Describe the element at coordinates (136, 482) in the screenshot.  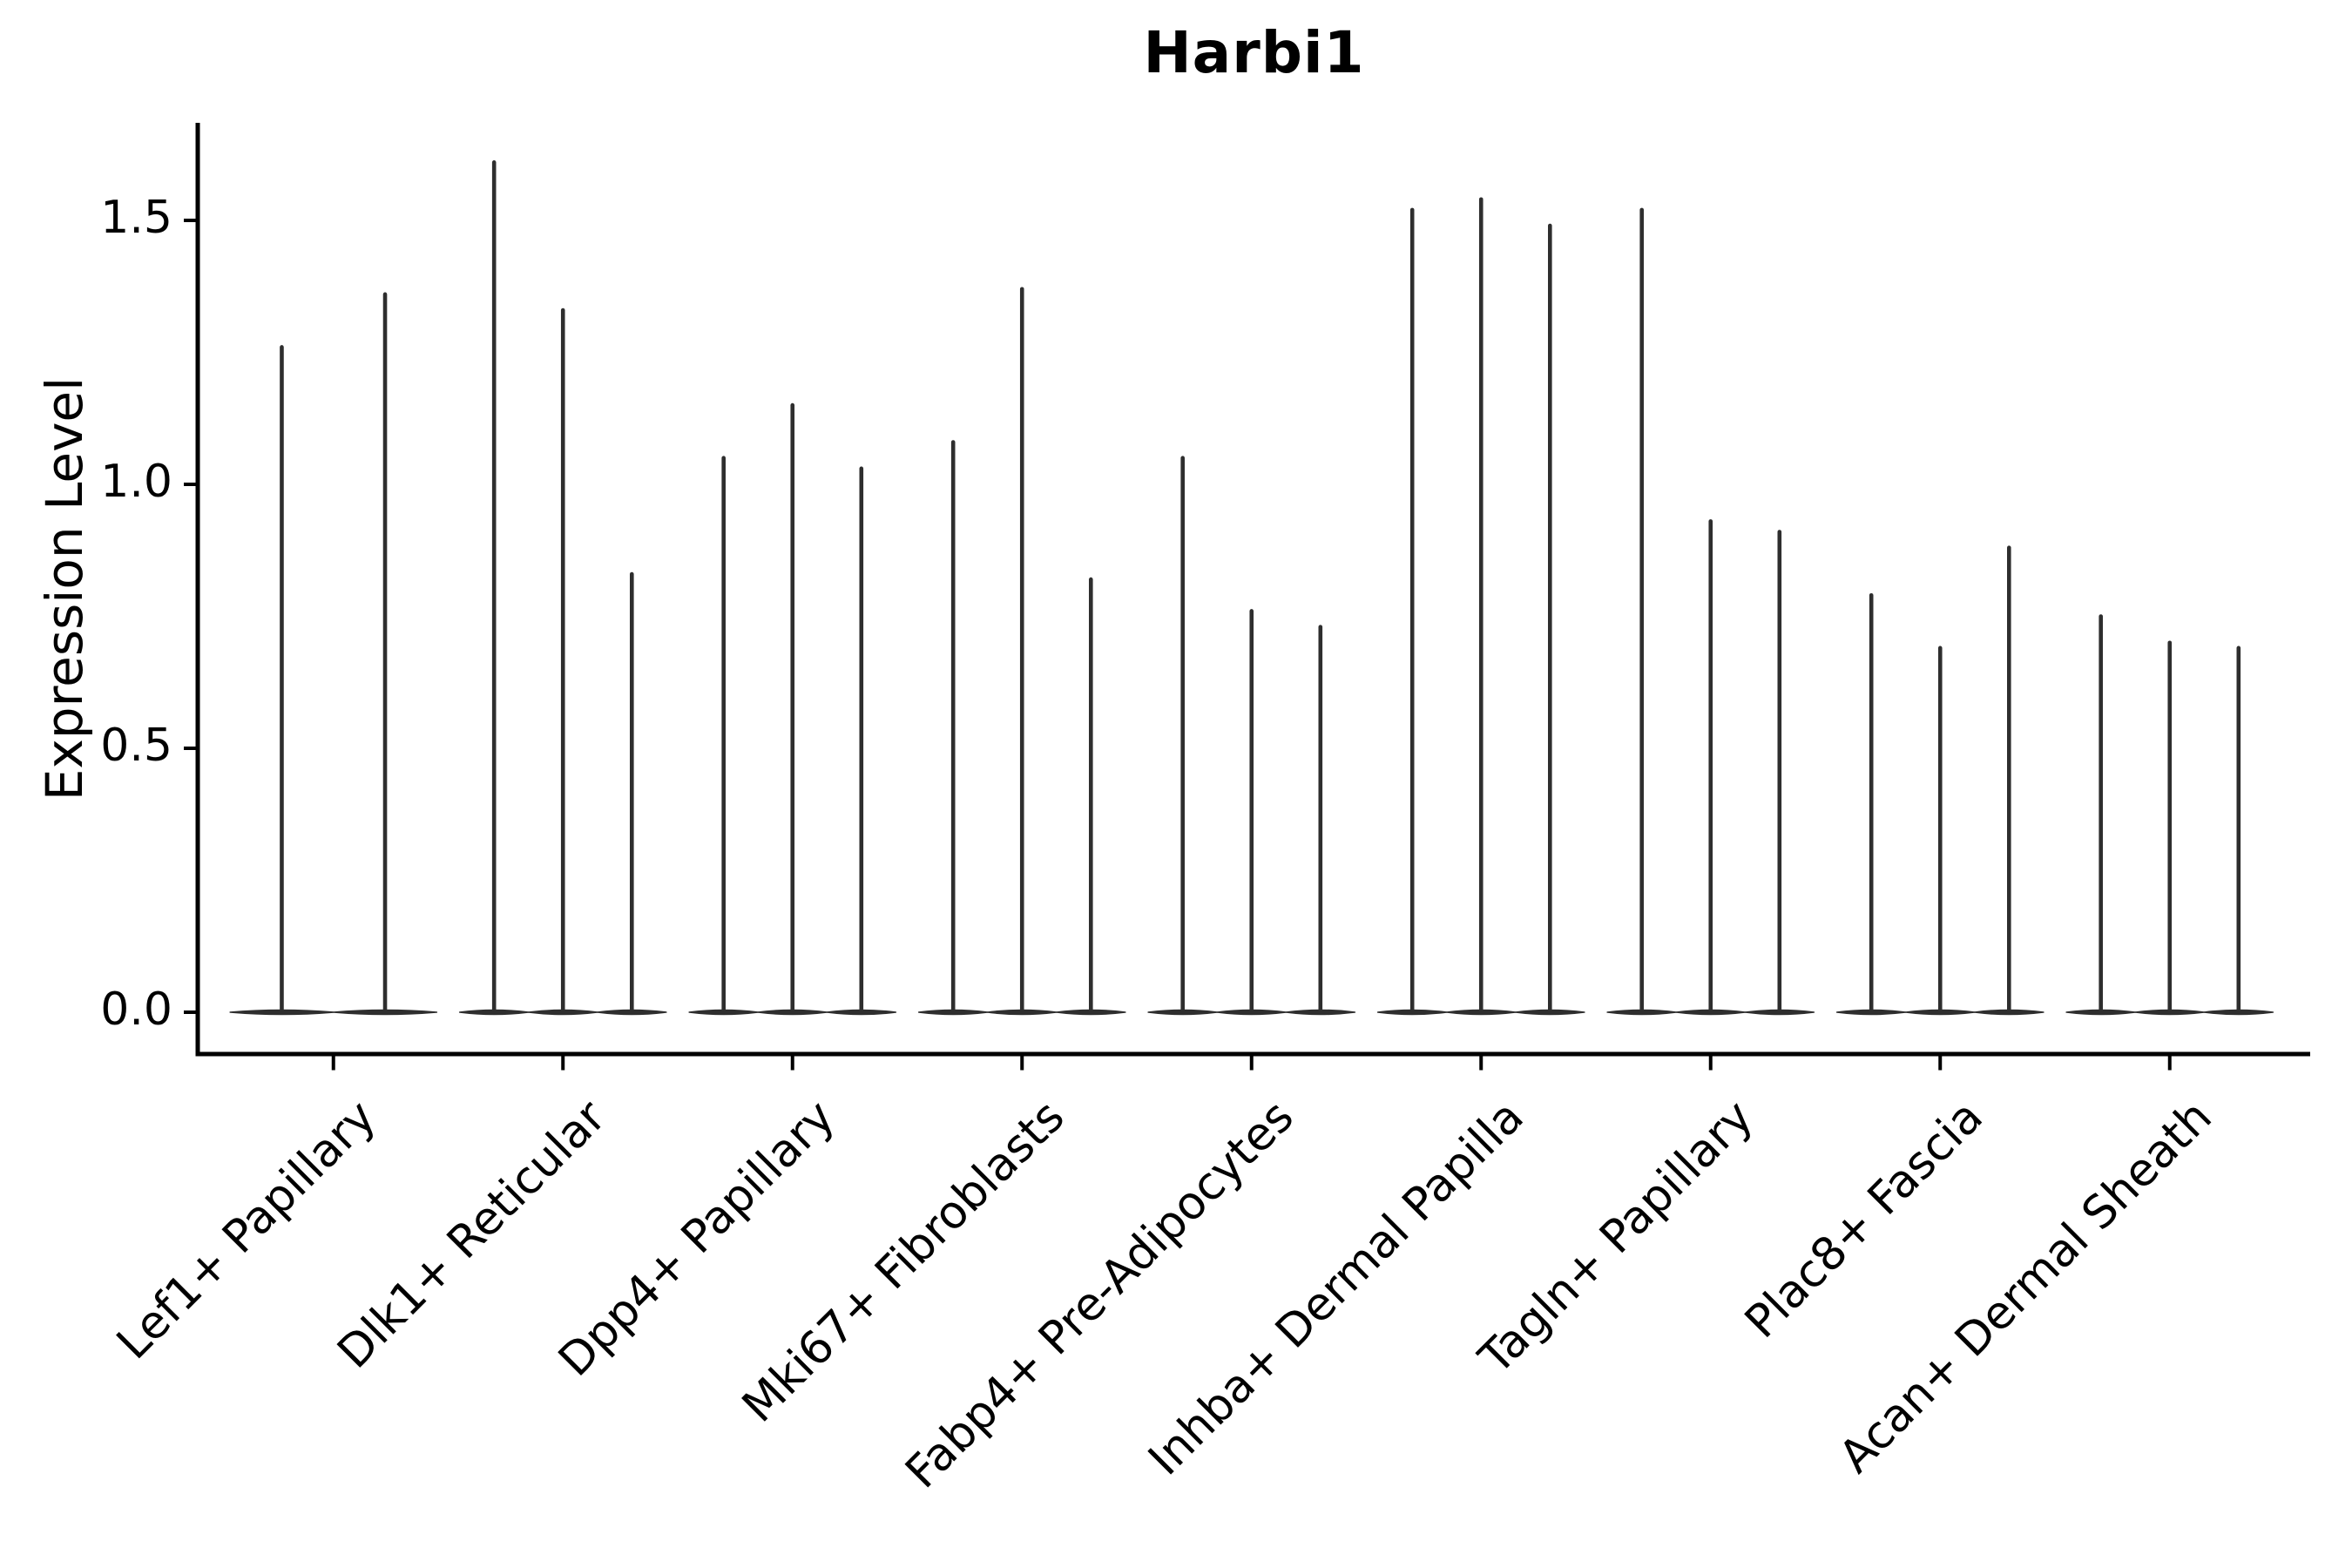
I see `y-tick-label: 1.0` at that location.